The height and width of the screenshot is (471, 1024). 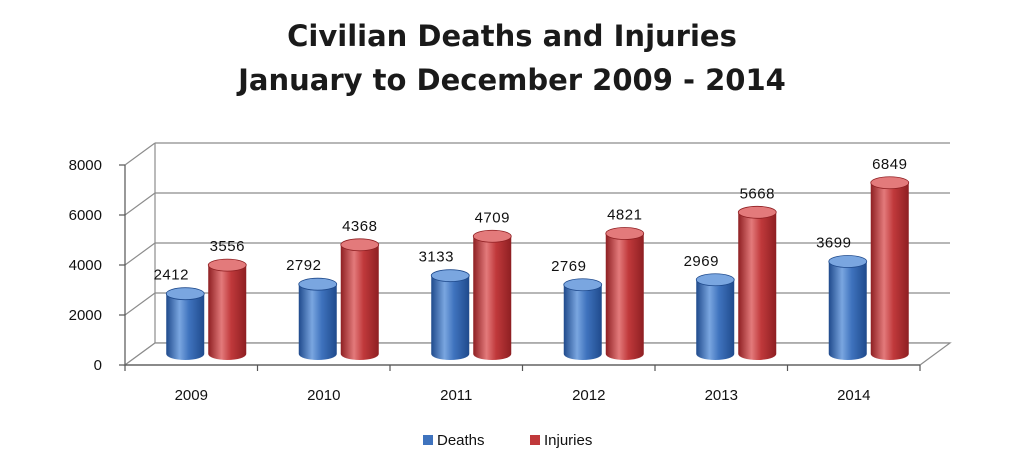 I want to click on x-tick-label: 2010, so click(x=323, y=395).